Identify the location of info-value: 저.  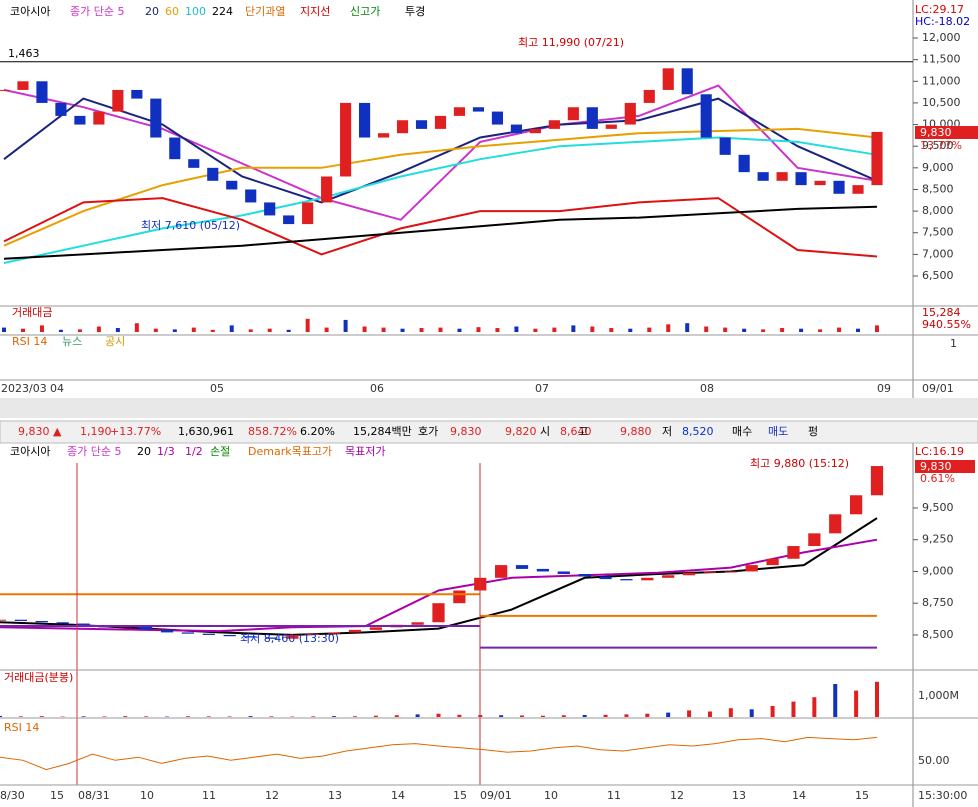
(667, 431).